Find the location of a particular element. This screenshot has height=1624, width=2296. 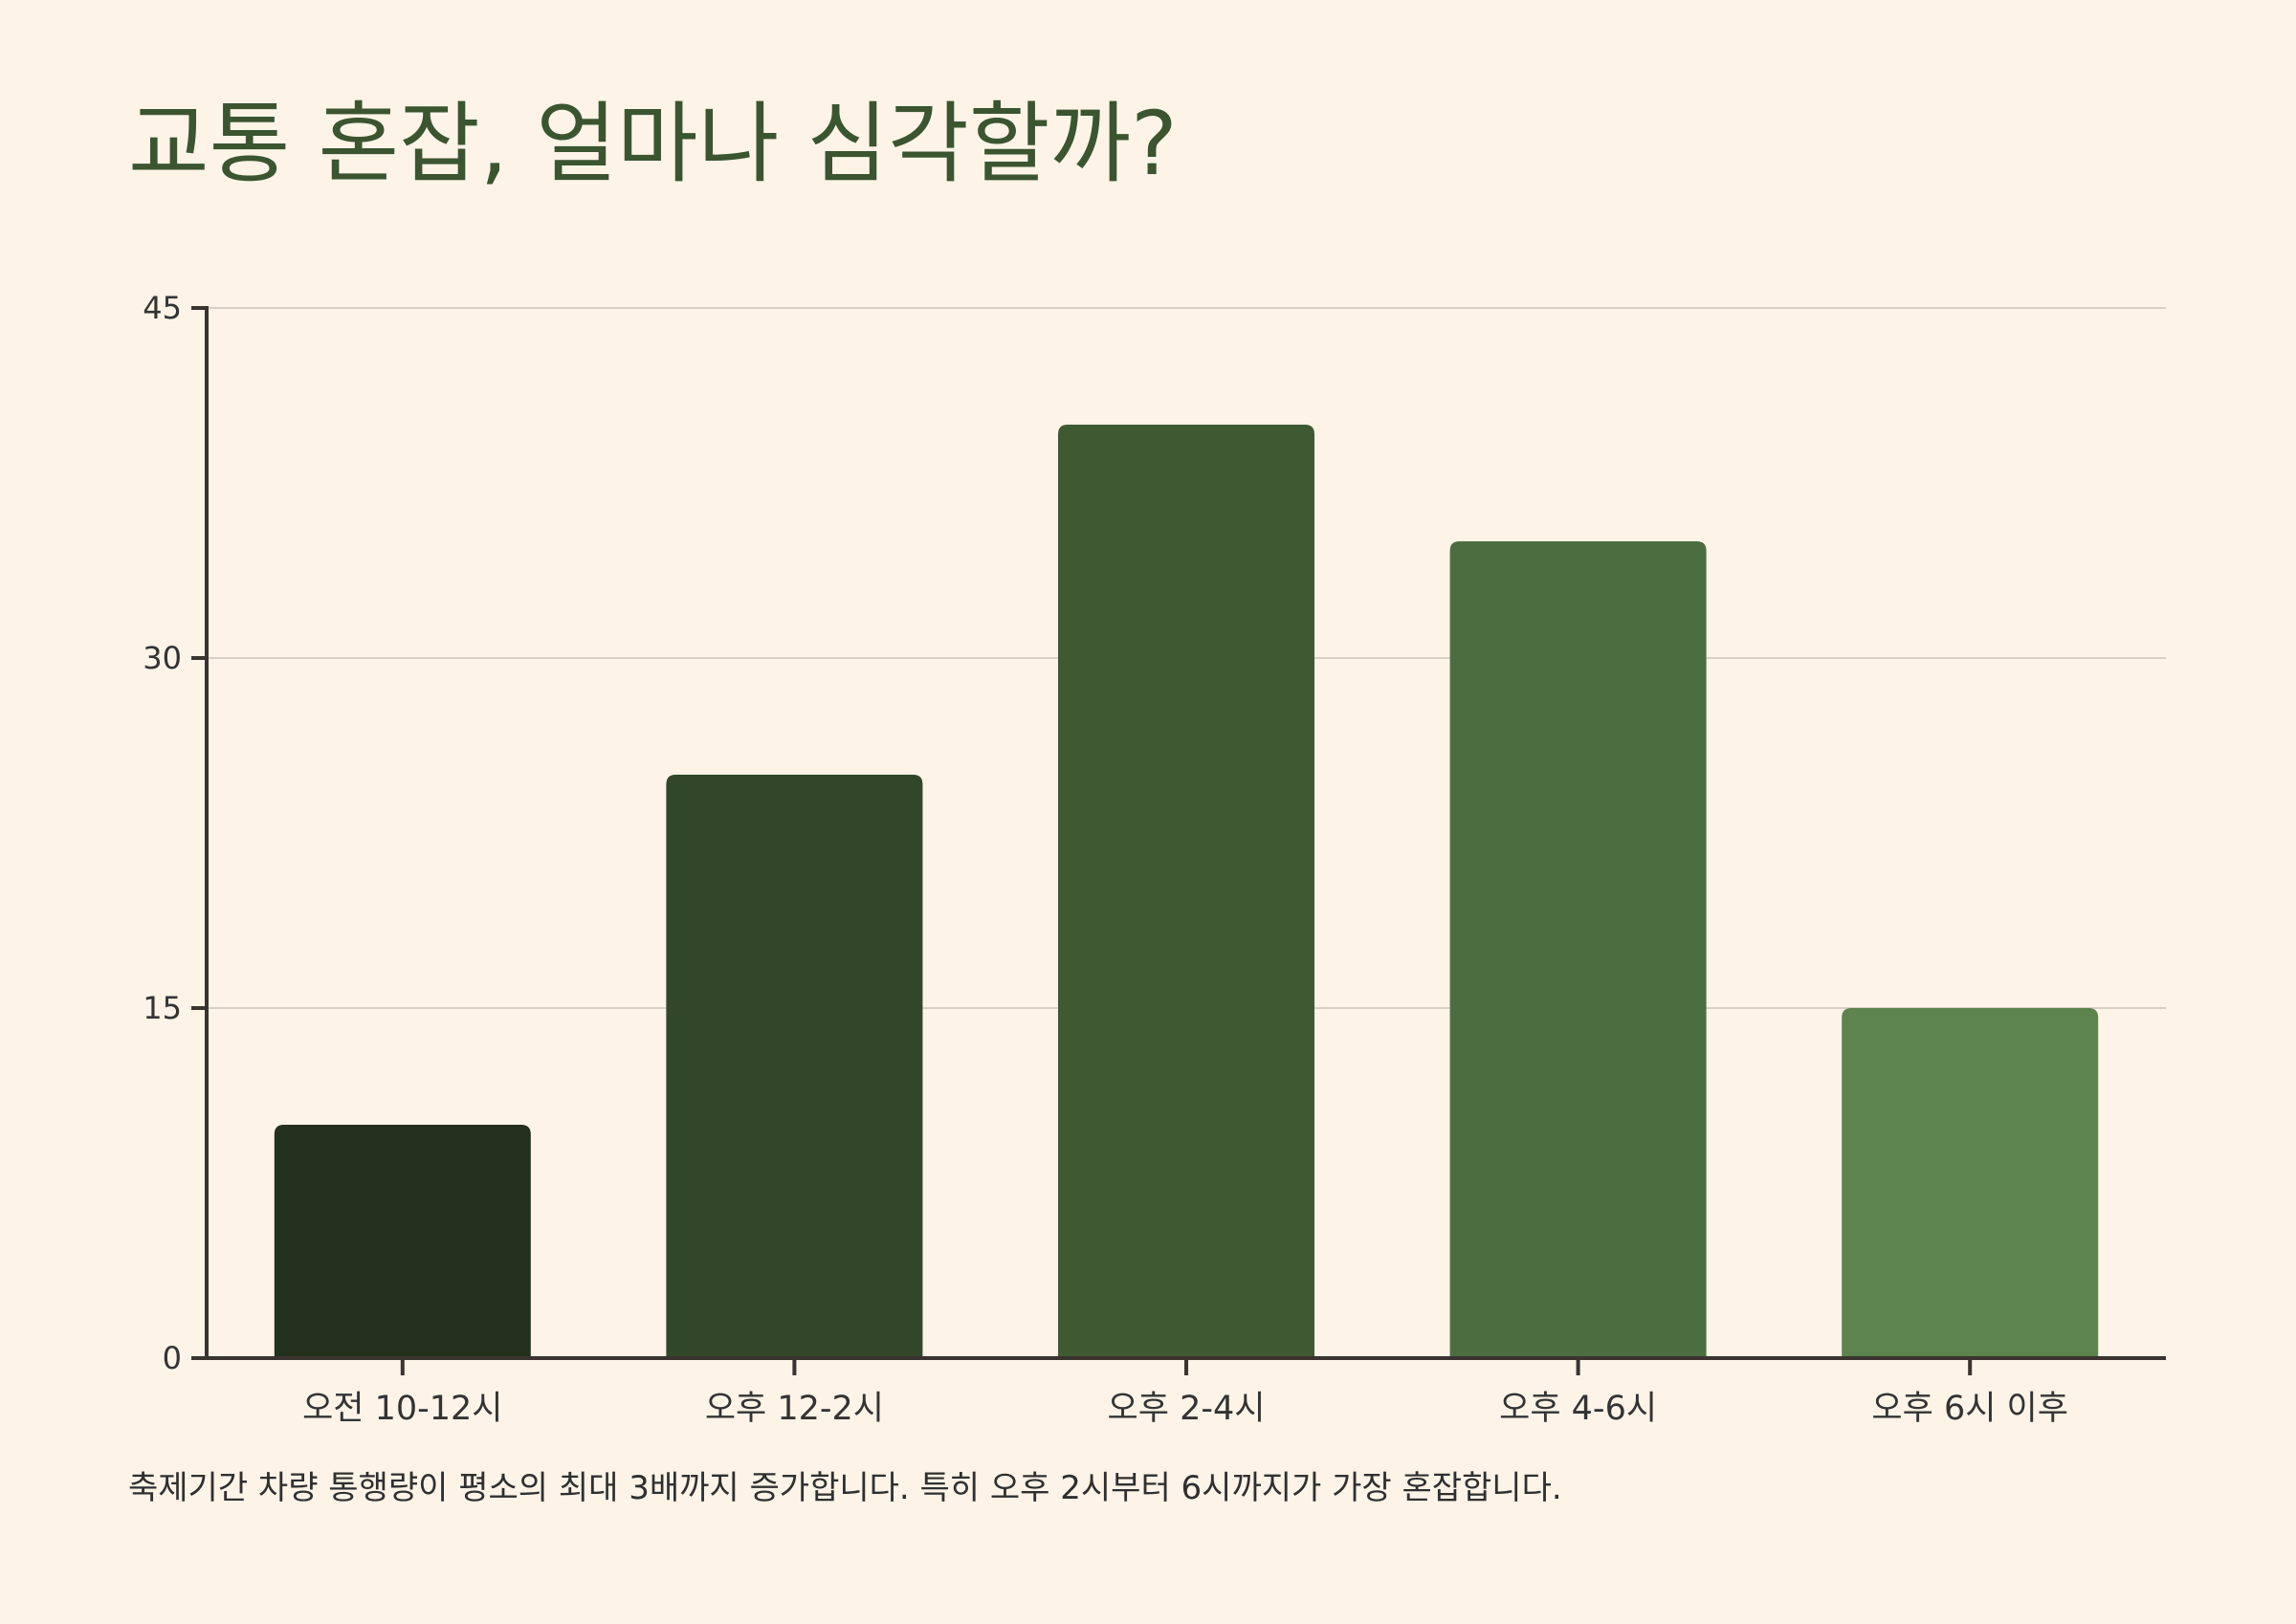

x-tick-label: 오후 12-2시 is located at coordinates (794, 1409).